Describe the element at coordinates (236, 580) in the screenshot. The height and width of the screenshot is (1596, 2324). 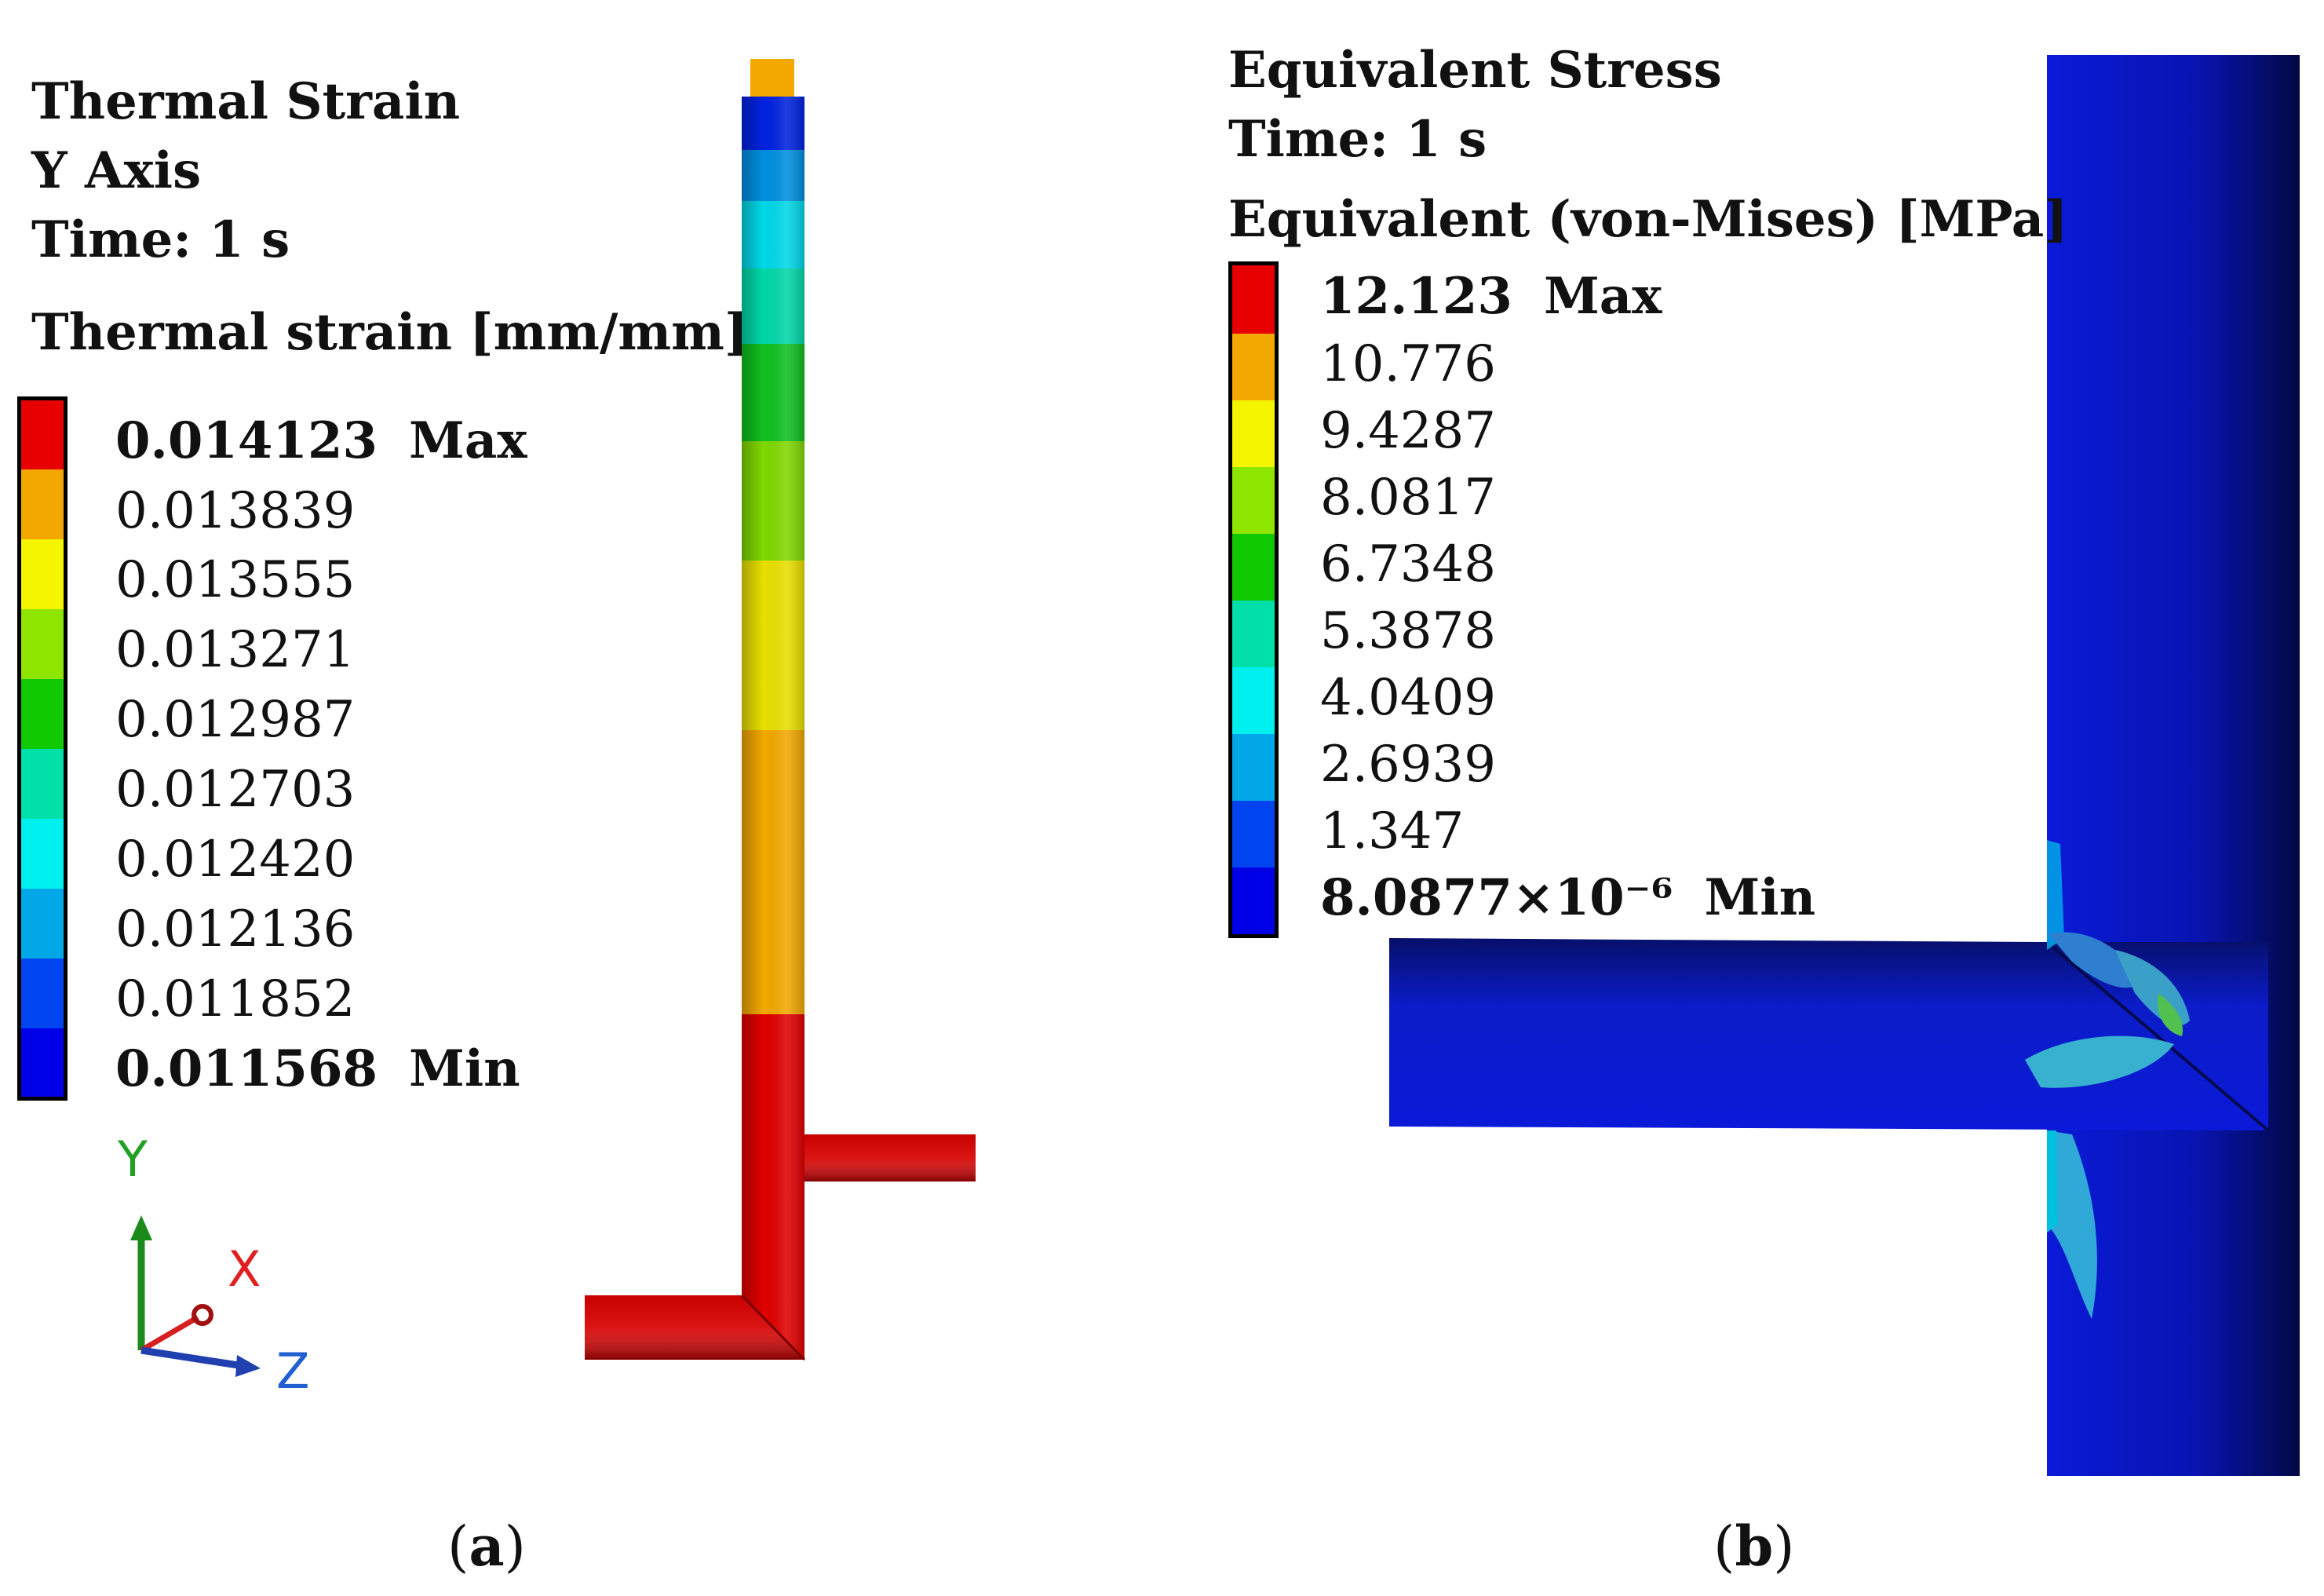
I see `legend-value: 0.013555` at that location.